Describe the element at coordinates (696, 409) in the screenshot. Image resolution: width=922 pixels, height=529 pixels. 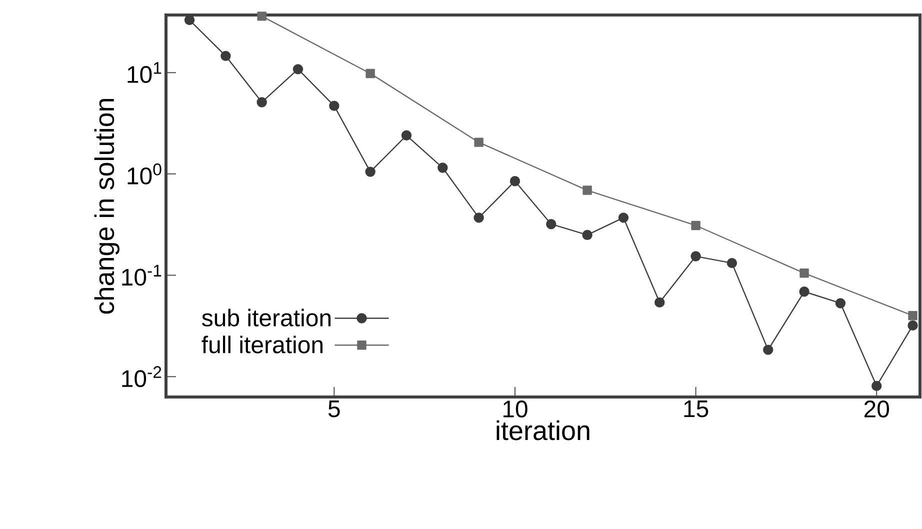
I see `x-tick-label: 15` at that location.